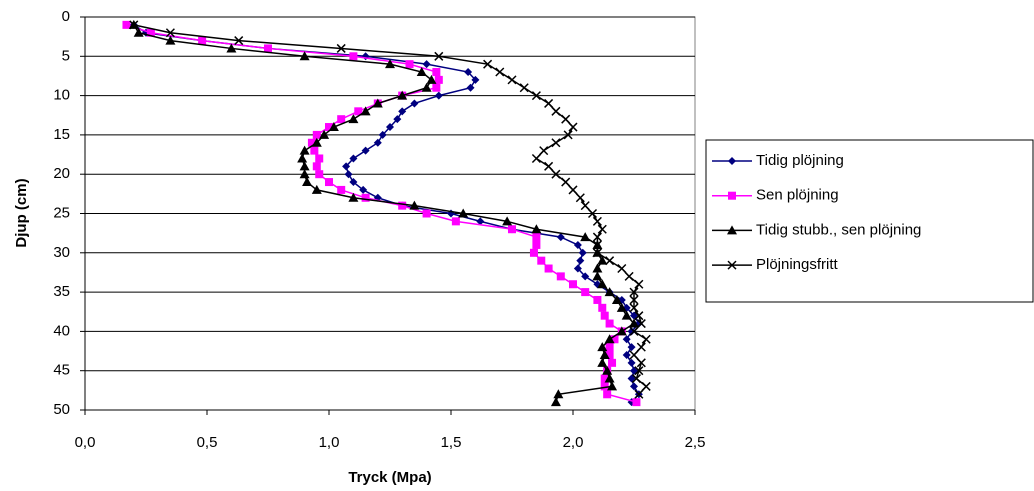 Image resolution: width=1034 pixels, height=491 pixels. What do you see at coordinates (61, 330) in the screenshot?
I see `y-tick-label: 40` at bounding box center [61, 330].